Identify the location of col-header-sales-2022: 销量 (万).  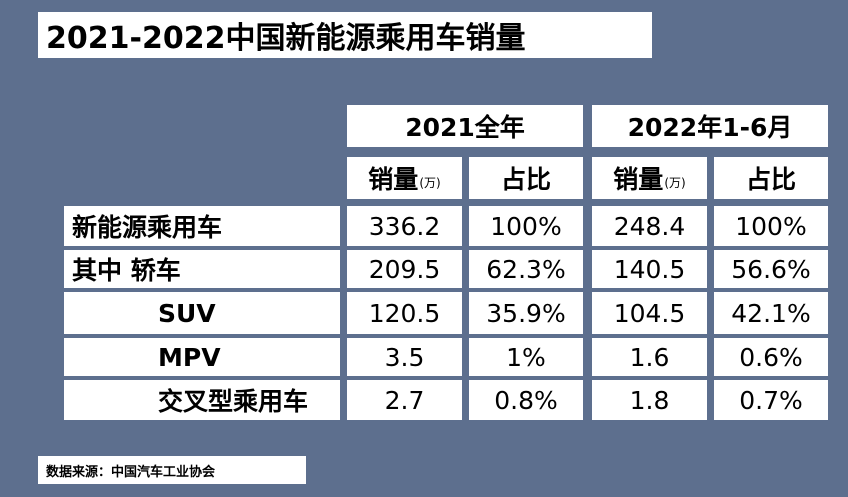
(649, 178).